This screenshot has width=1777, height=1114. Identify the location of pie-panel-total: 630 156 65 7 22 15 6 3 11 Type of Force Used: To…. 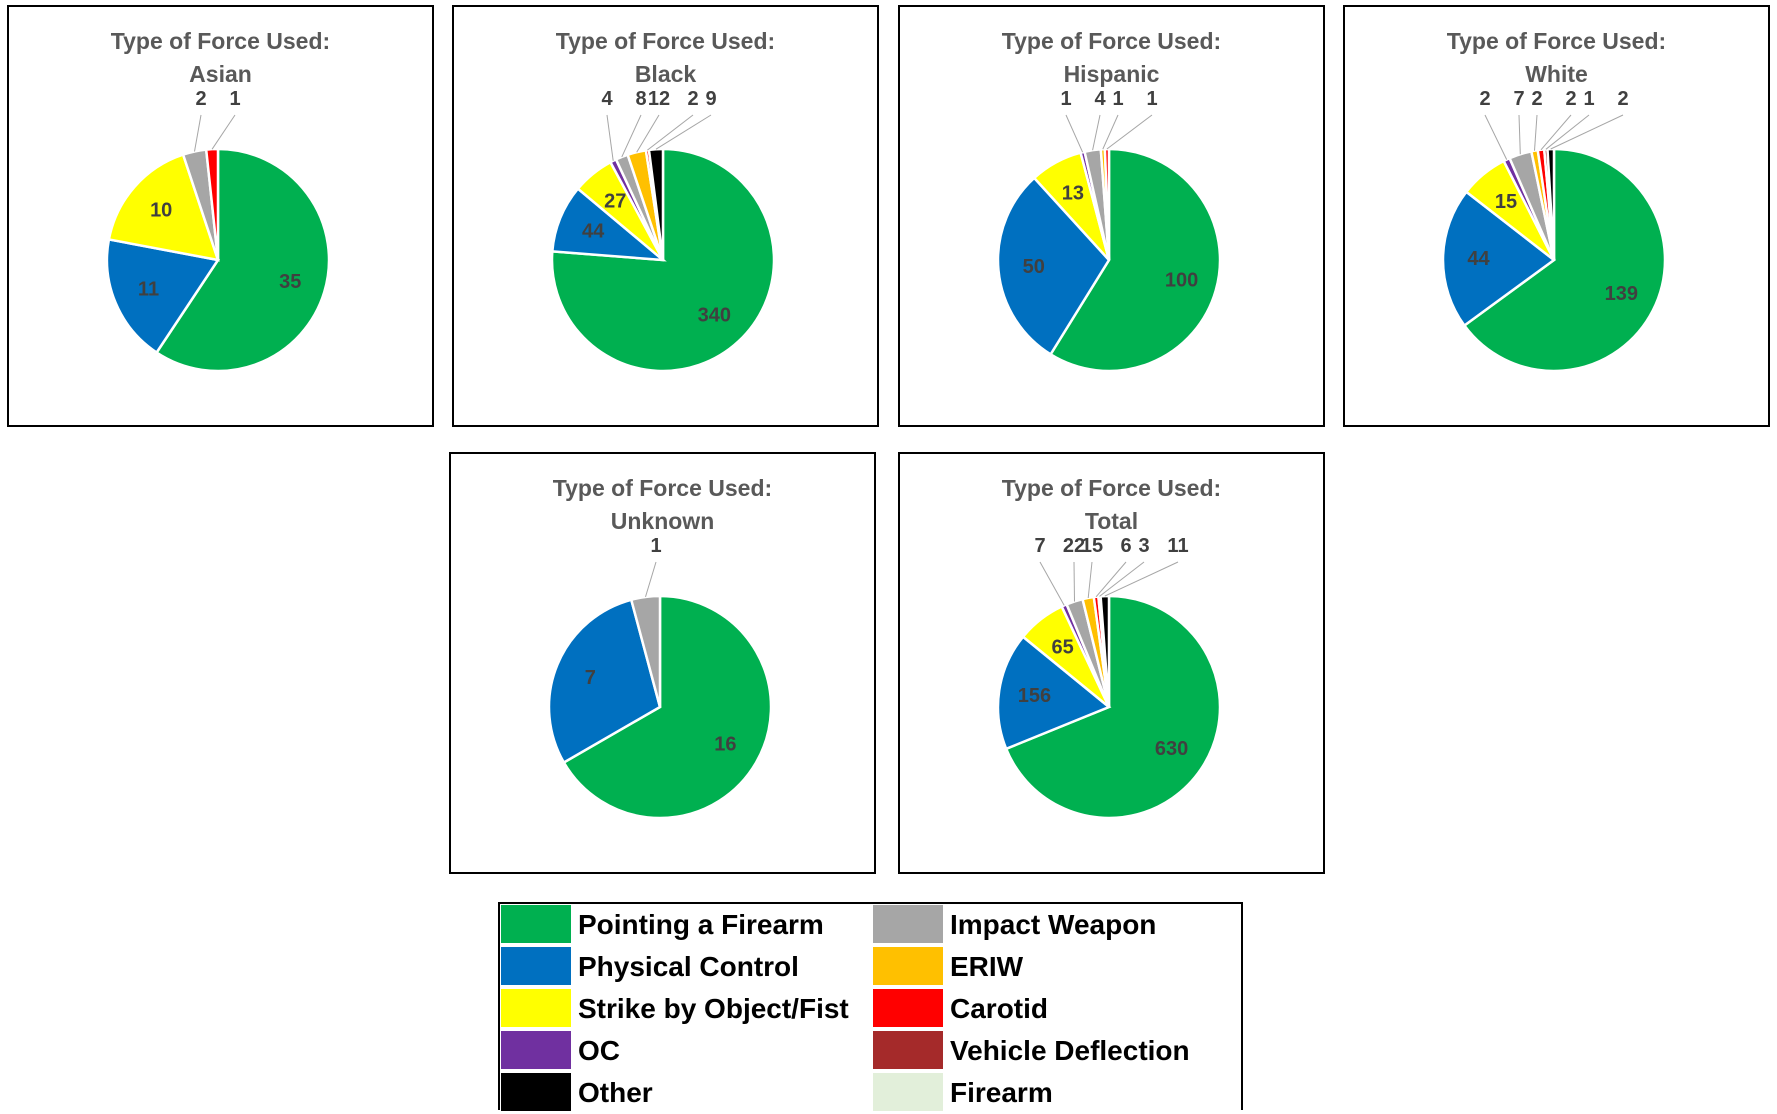
(1111, 663).